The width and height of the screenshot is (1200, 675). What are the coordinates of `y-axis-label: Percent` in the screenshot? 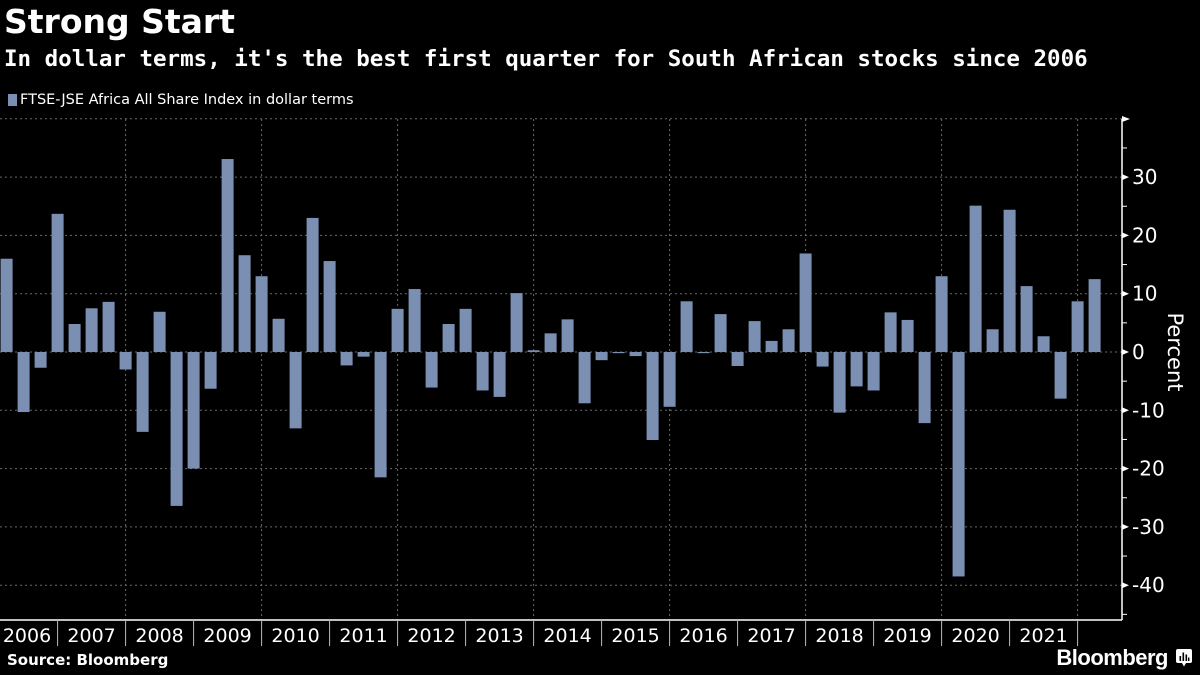 It's located at (1175, 352).